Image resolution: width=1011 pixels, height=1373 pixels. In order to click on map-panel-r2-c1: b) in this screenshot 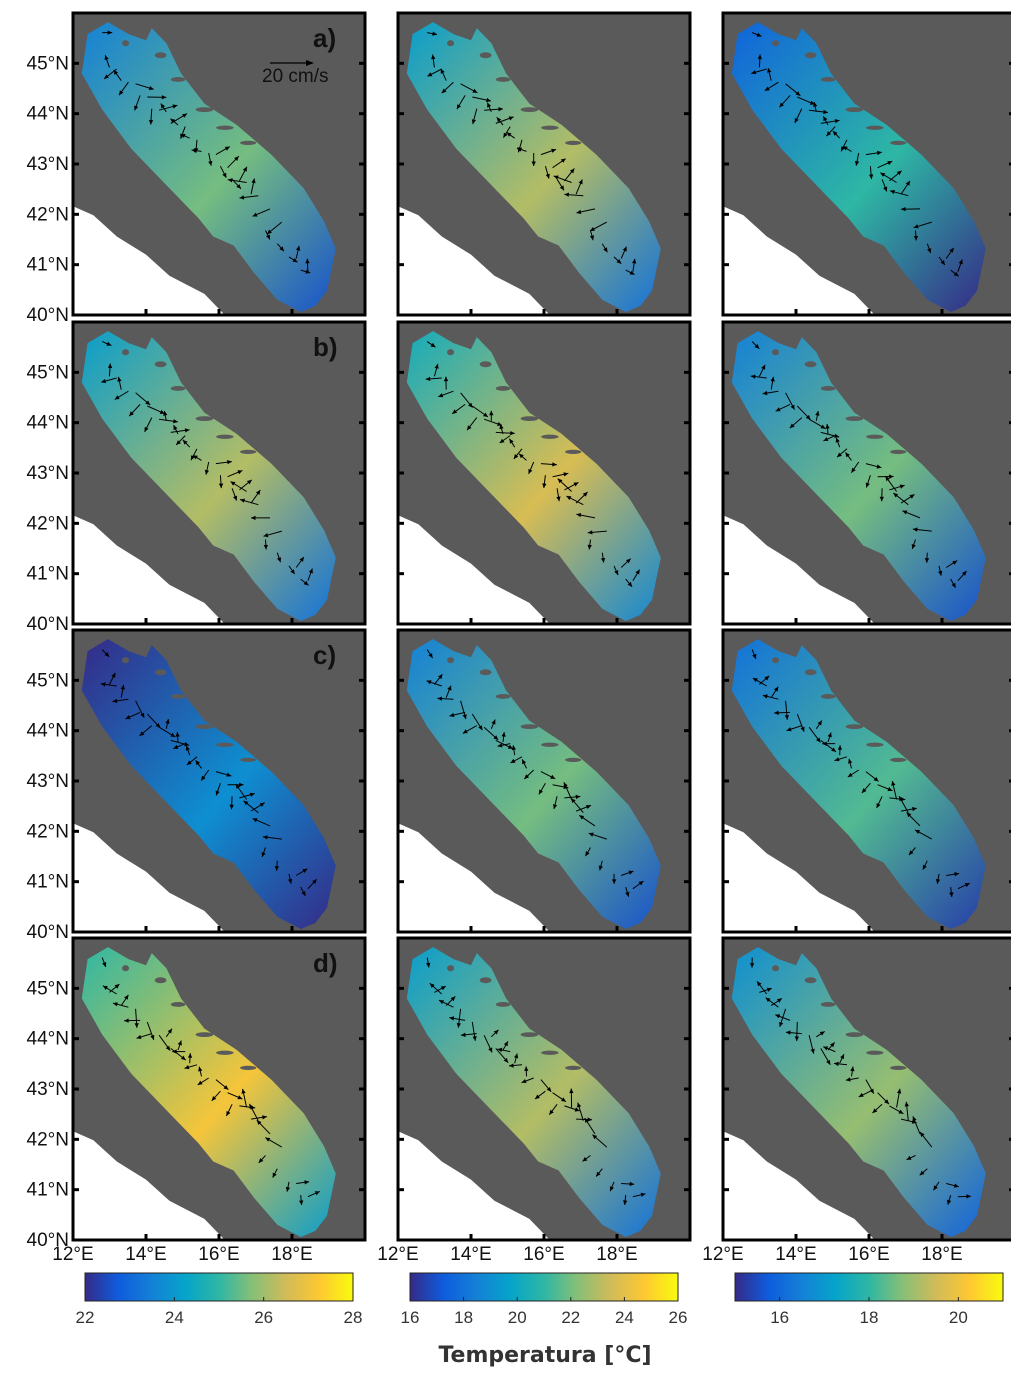, I will do `click(219, 473)`.